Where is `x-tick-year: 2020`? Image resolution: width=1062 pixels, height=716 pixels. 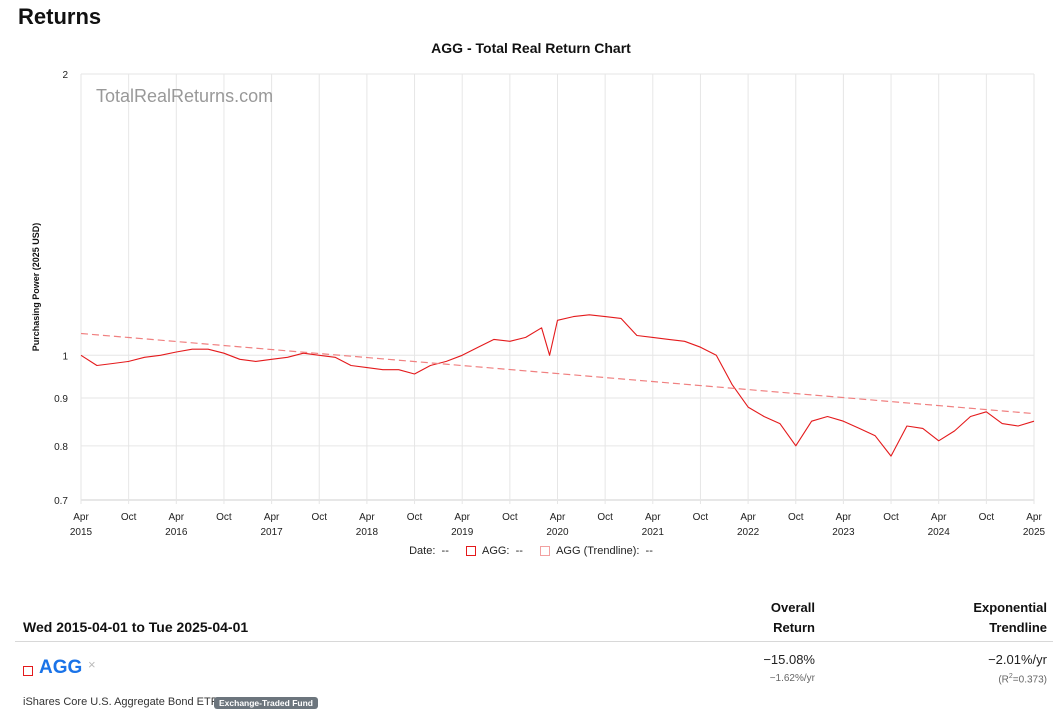 x-tick-year: 2020 is located at coordinates (557, 532).